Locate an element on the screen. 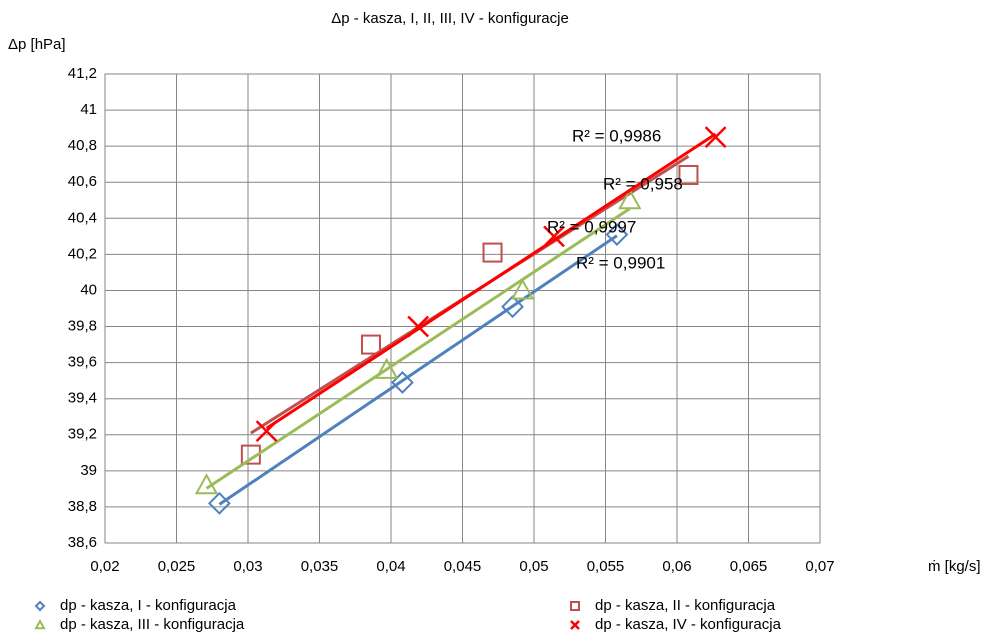 The height and width of the screenshot is (638, 988). legend-label: dp - kasza, IV - konfiguracja is located at coordinates (688, 624).